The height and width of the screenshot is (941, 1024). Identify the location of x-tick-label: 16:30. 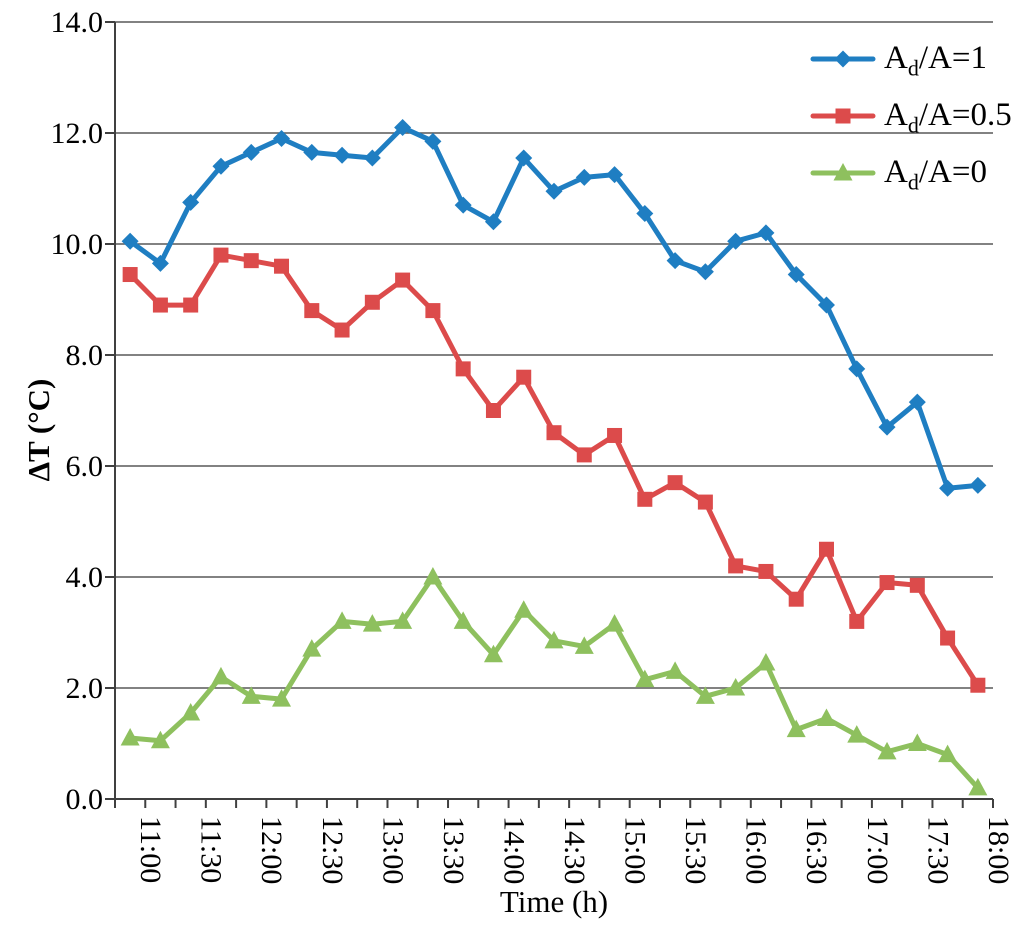
(816, 850).